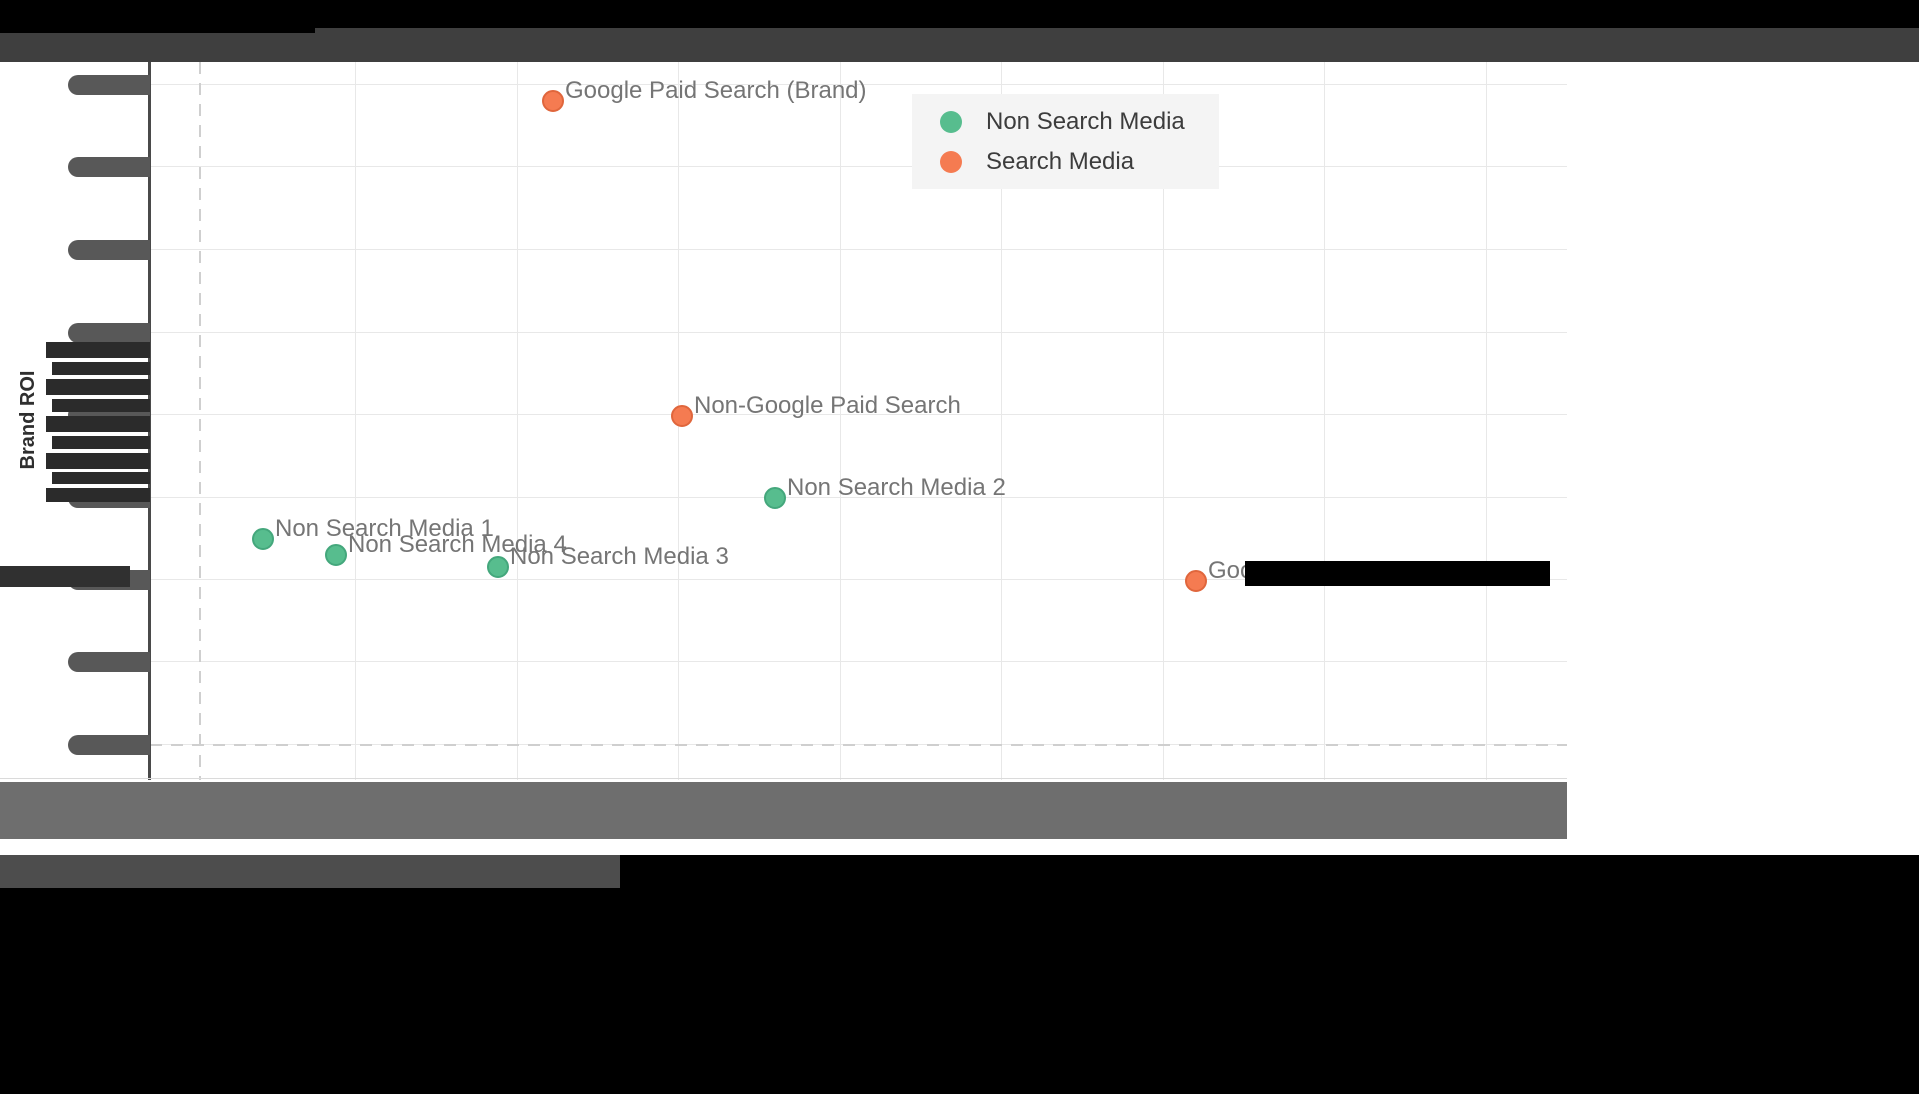 Image resolution: width=1919 pixels, height=1094 pixels. I want to click on redacted-header-bar, so click(959, 14).